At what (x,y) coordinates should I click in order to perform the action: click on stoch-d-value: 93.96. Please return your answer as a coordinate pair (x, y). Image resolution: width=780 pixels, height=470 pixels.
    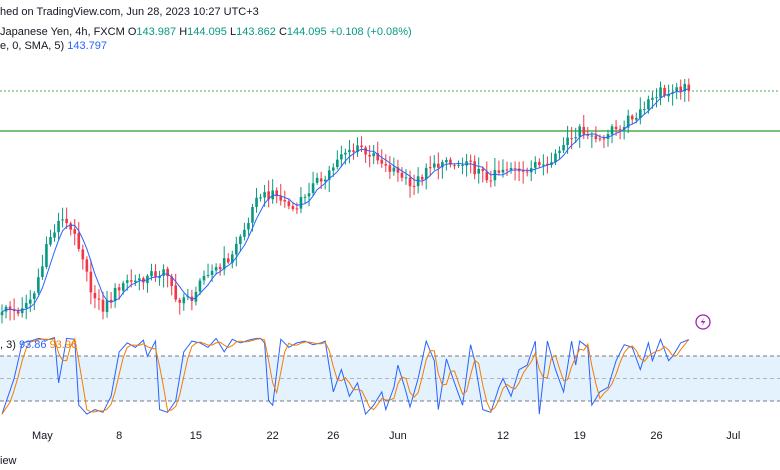
    Looking at the image, I should click on (63, 345).